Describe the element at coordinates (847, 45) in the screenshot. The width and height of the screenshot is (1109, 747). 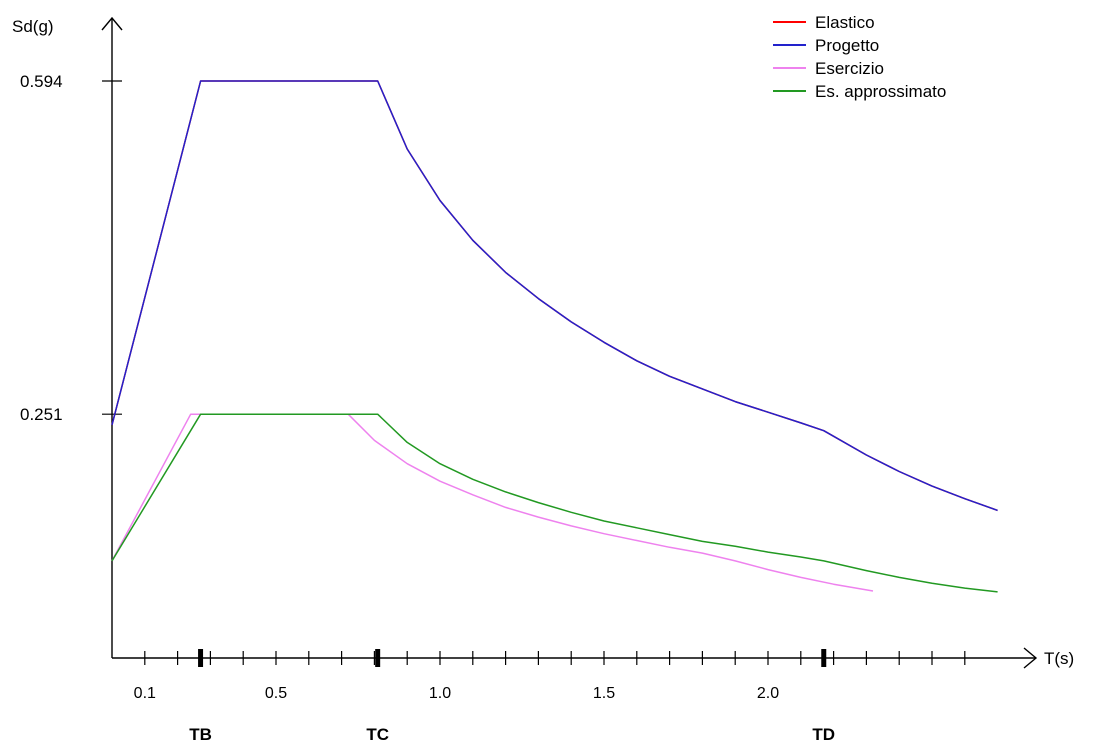
I see `legend-label: Progetto` at that location.